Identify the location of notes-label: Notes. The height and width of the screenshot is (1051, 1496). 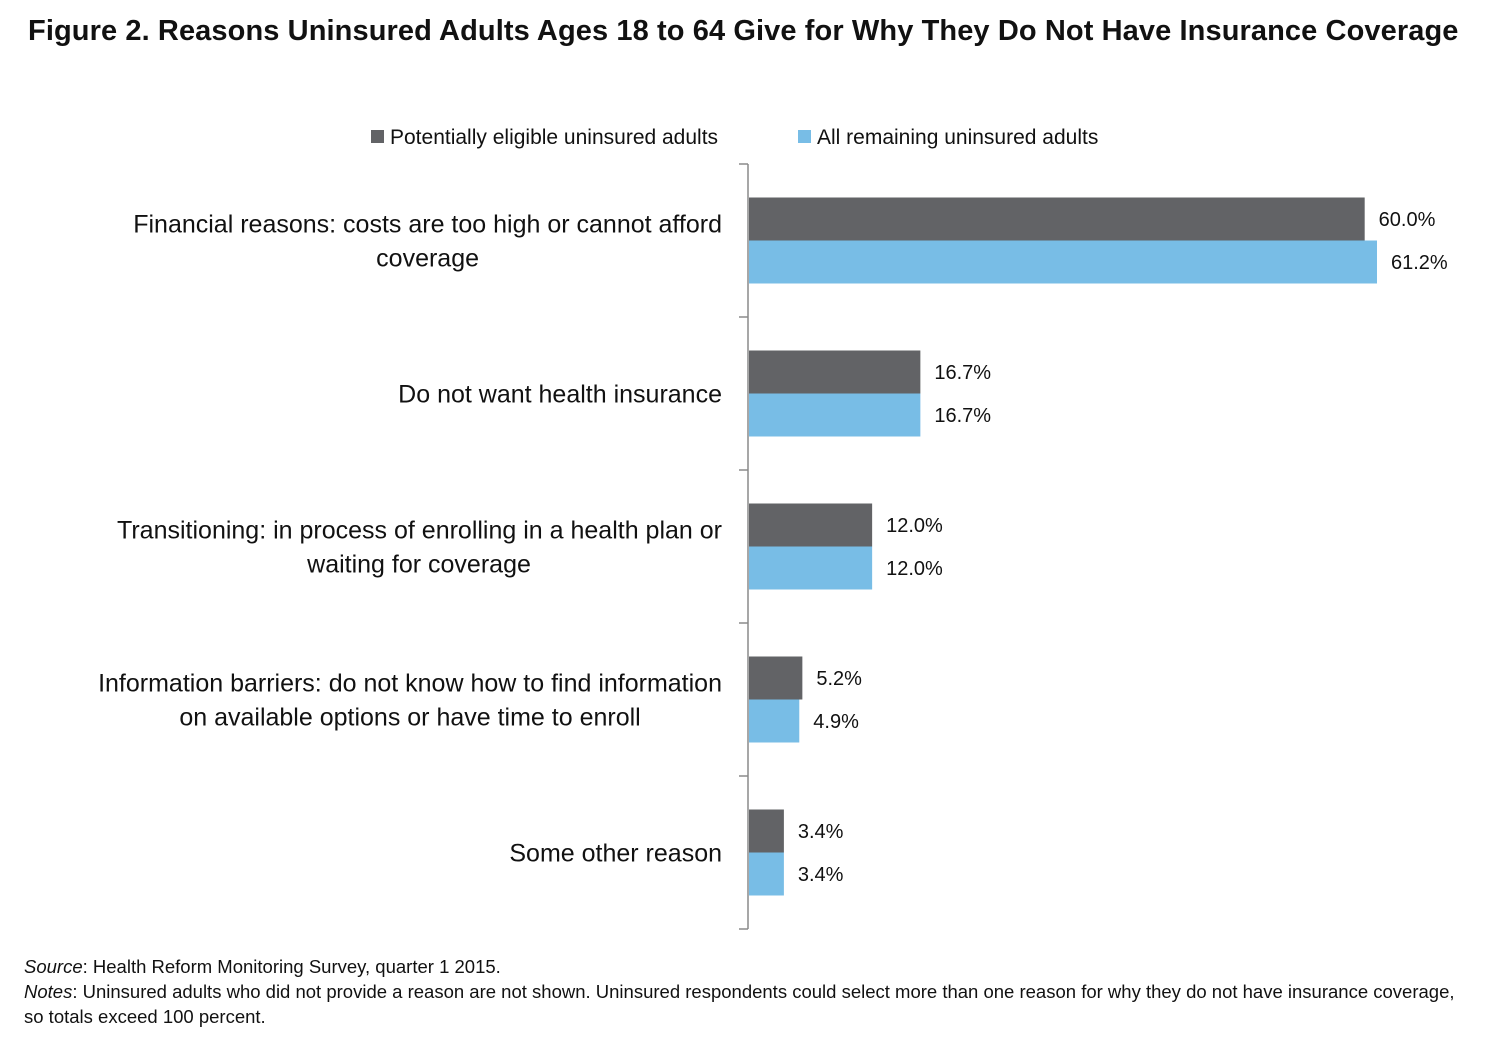
(48, 991).